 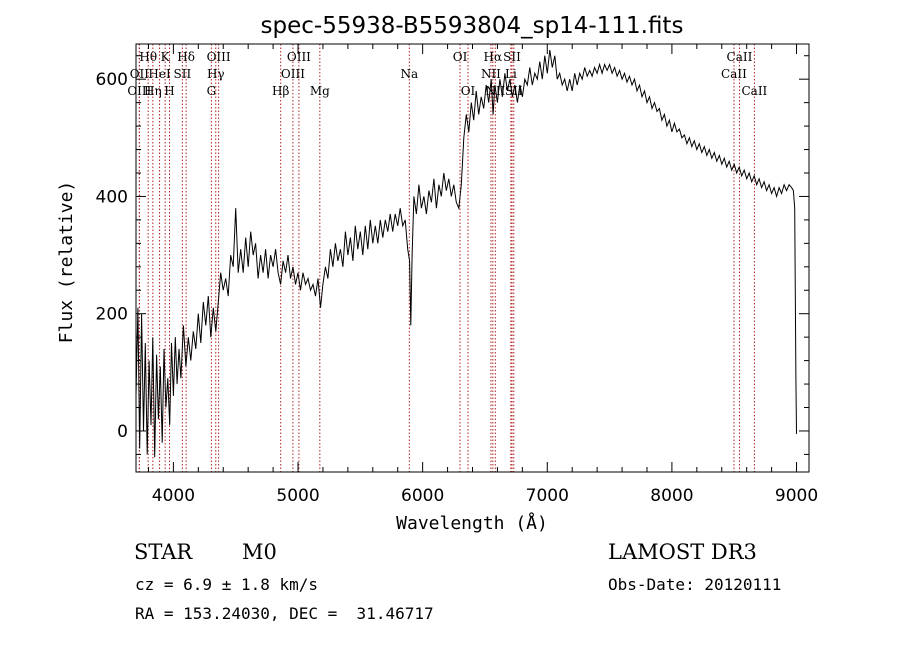 What do you see at coordinates (468, 91) in the screenshot?
I see `line-label-24: OI` at bounding box center [468, 91].